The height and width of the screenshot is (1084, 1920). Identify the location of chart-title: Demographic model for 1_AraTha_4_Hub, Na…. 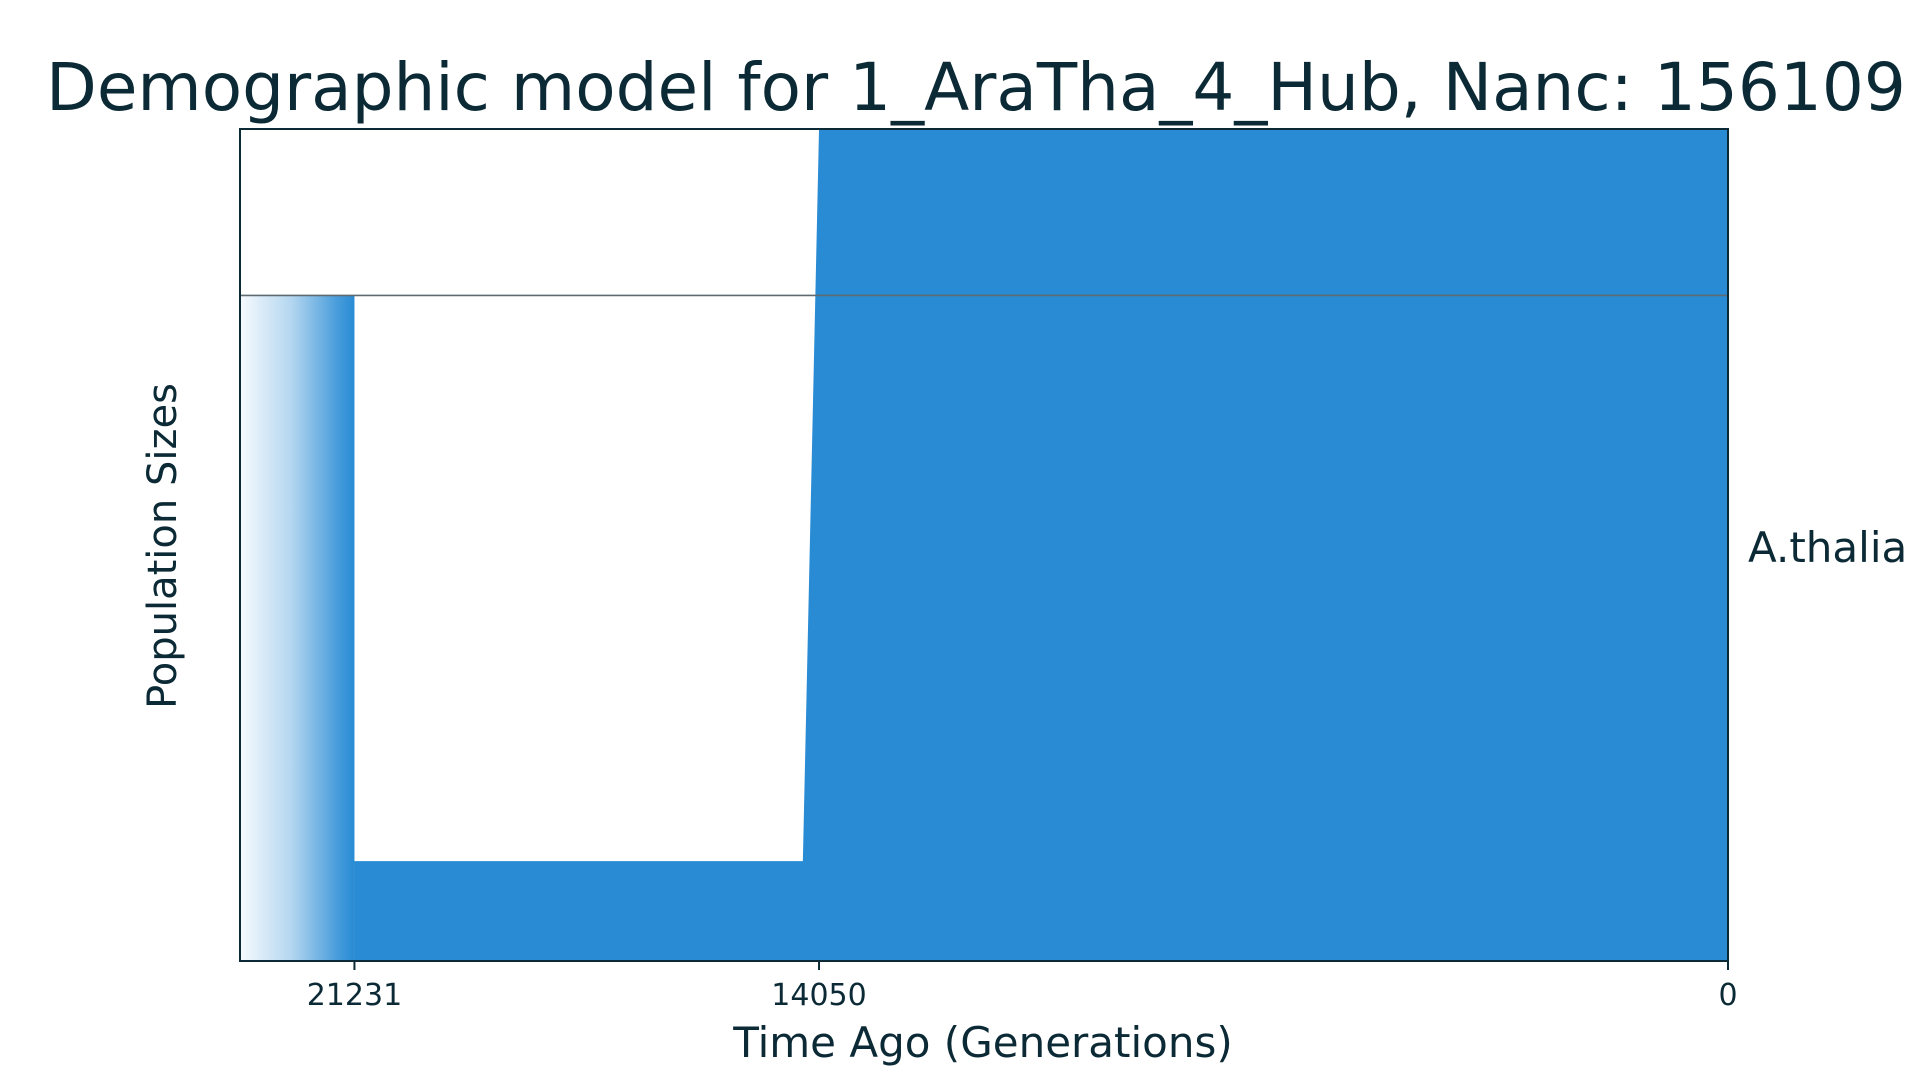
(976, 87).